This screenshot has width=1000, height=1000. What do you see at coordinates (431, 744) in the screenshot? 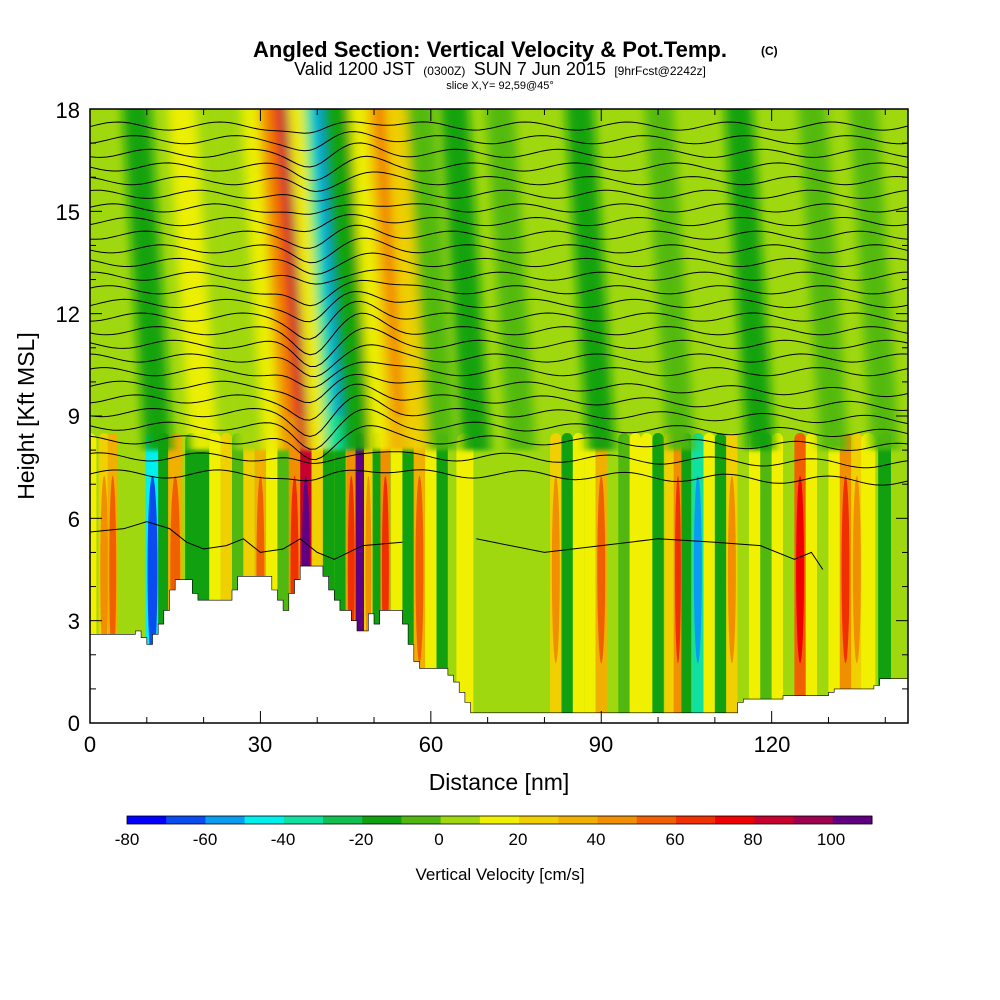
I see `x-tick-label: 60` at bounding box center [431, 744].